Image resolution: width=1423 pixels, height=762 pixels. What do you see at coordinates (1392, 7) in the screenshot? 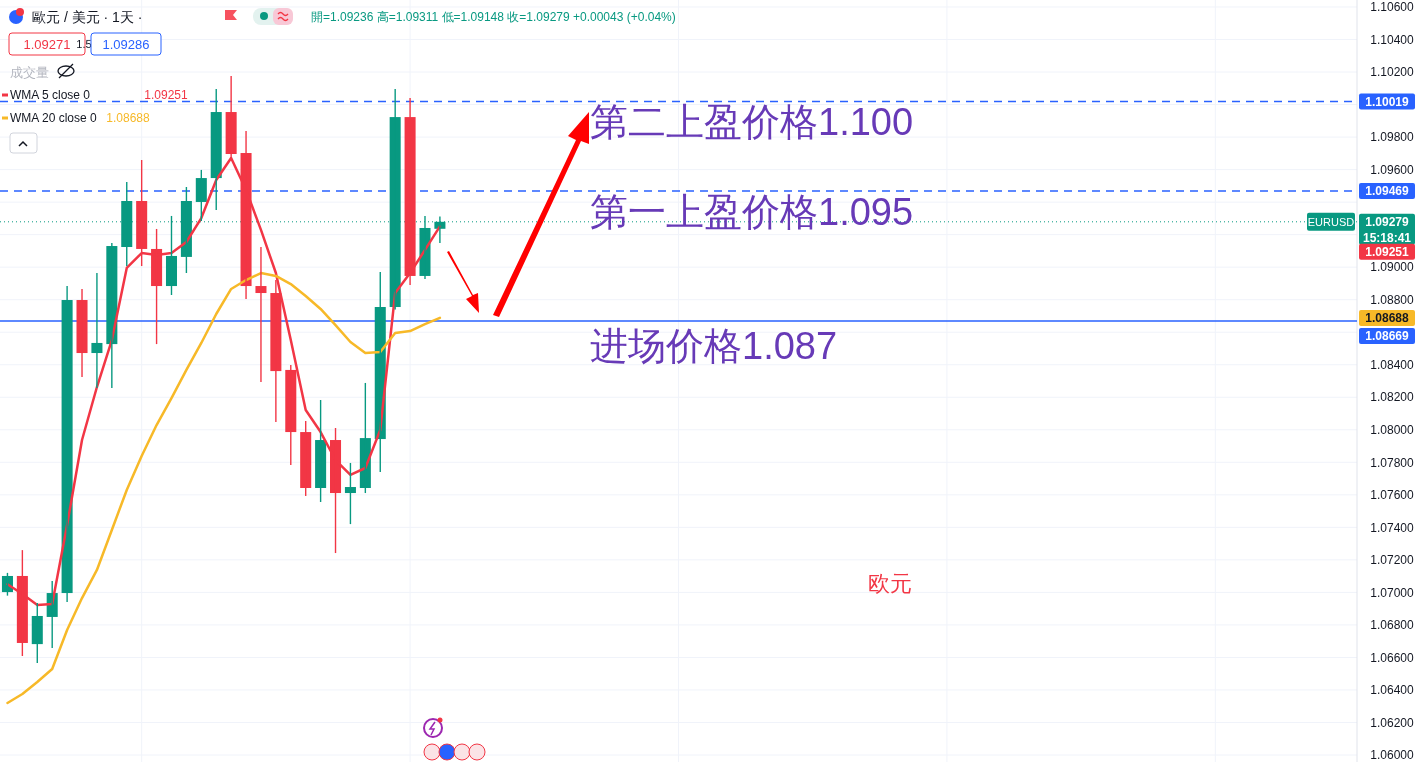
I see `y-tick-label: 1.10600` at bounding box center [1392, 7].